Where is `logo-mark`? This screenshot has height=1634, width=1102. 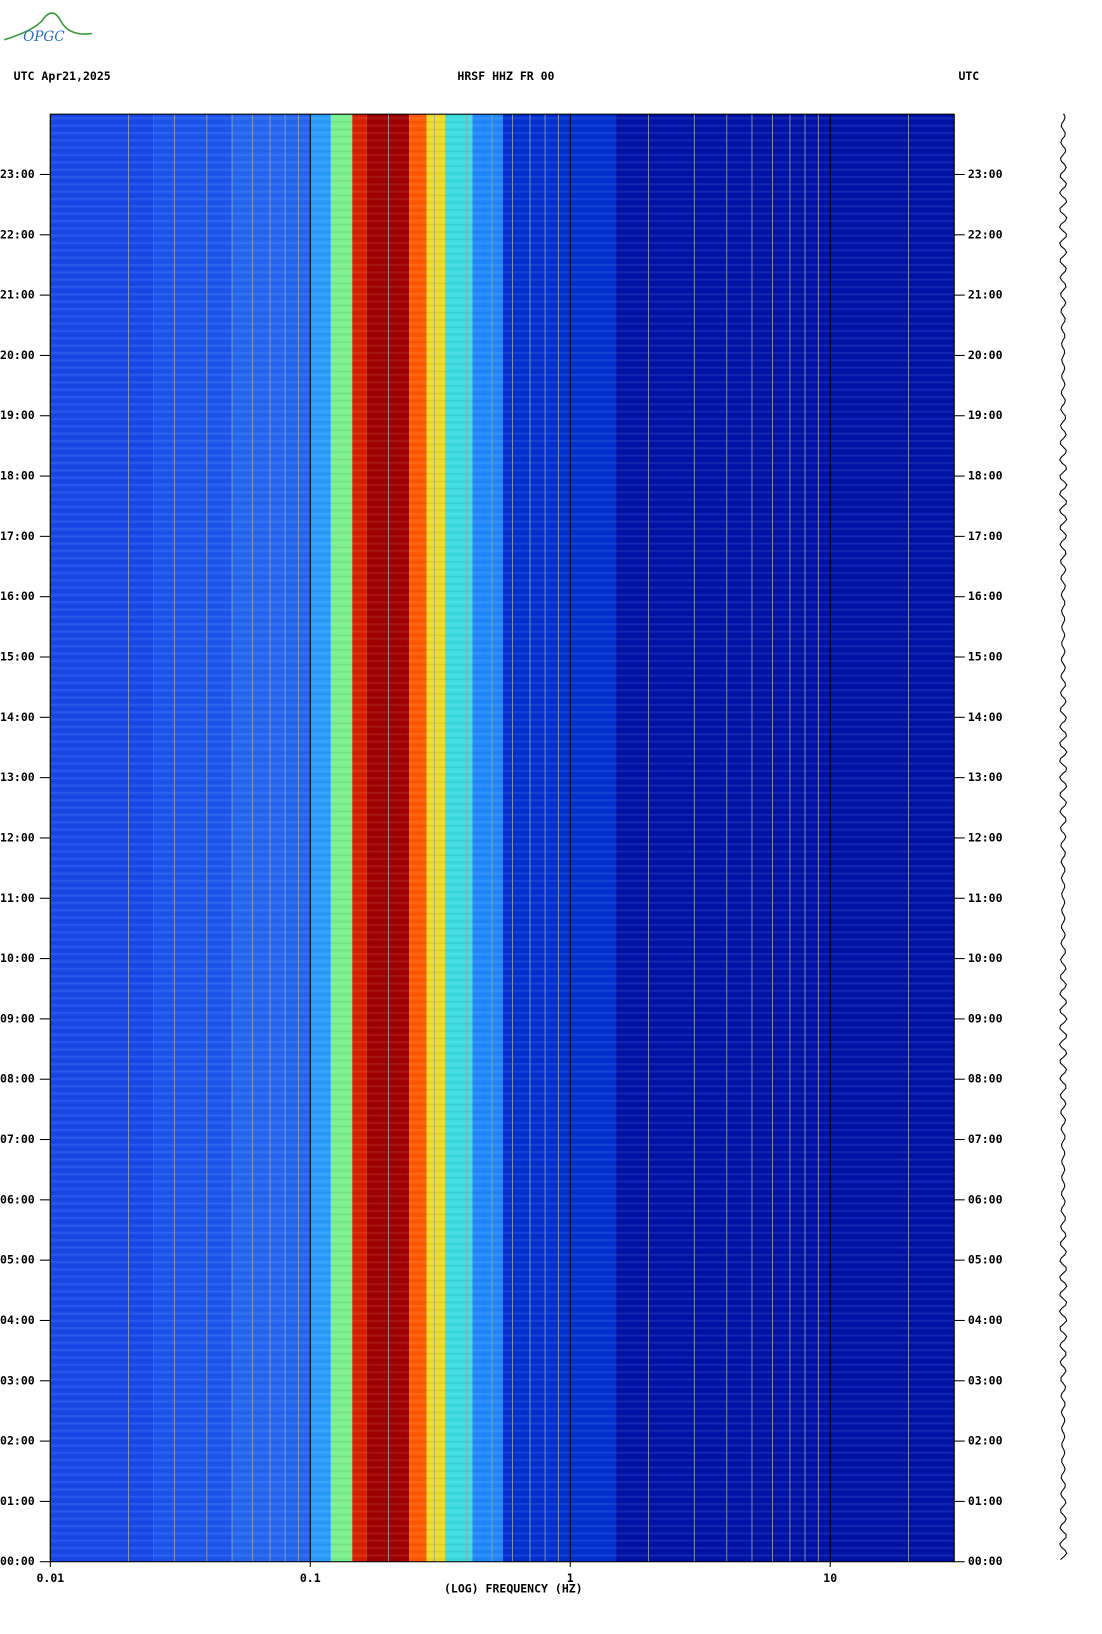
logo-mark is located at coordinates (48, 26).